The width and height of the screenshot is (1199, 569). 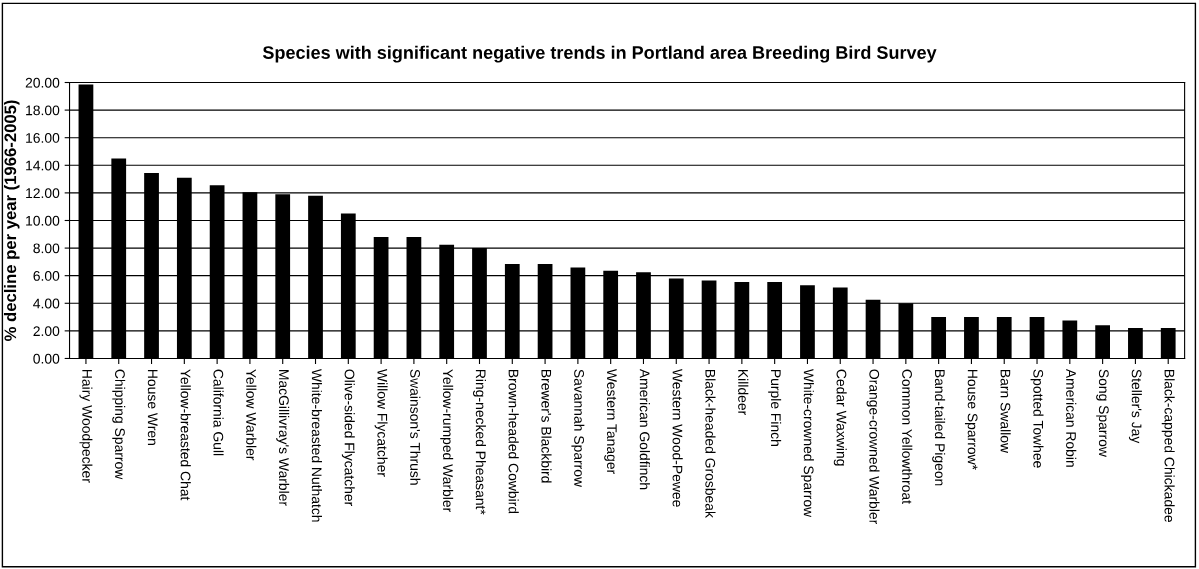 What do you see at coordinates (610, 421) in the screenshot?
I see `x-tick-label: Western Tanager` at bounding box center [610, 421].